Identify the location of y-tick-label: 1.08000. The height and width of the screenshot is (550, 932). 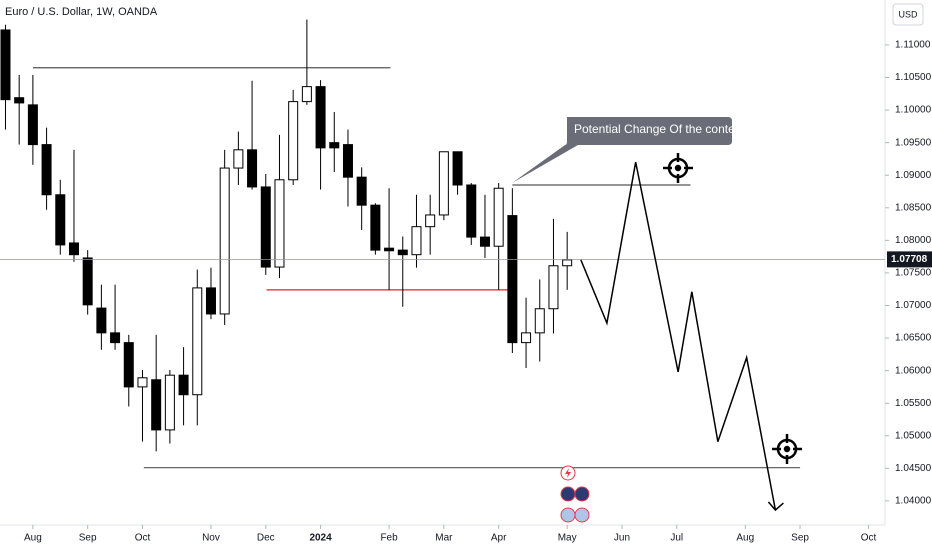
(913, 240).